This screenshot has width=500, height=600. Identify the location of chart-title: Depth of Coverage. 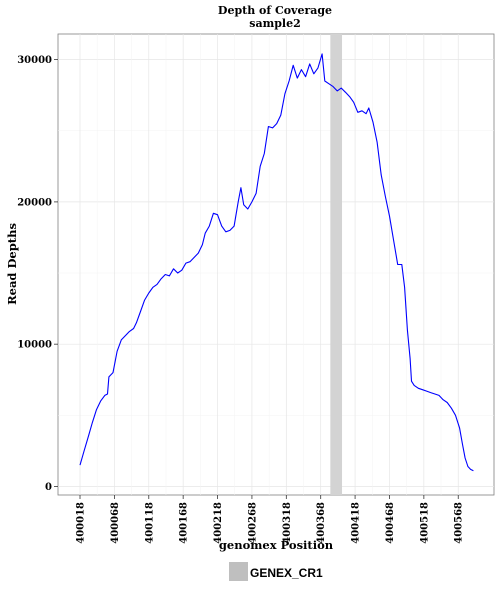
(275, 10).